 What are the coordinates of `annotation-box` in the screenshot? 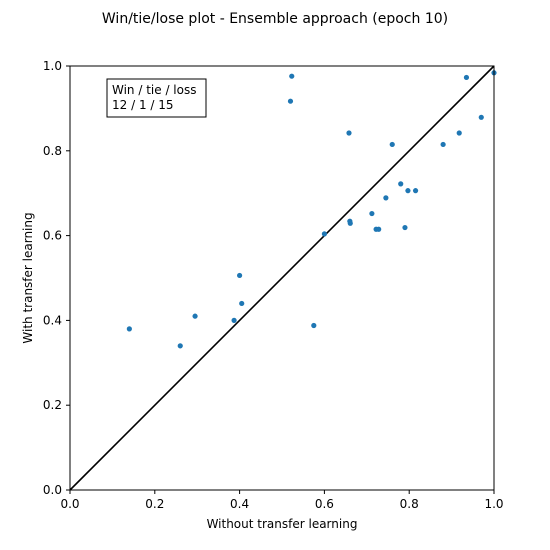 It's located at (156, 98).